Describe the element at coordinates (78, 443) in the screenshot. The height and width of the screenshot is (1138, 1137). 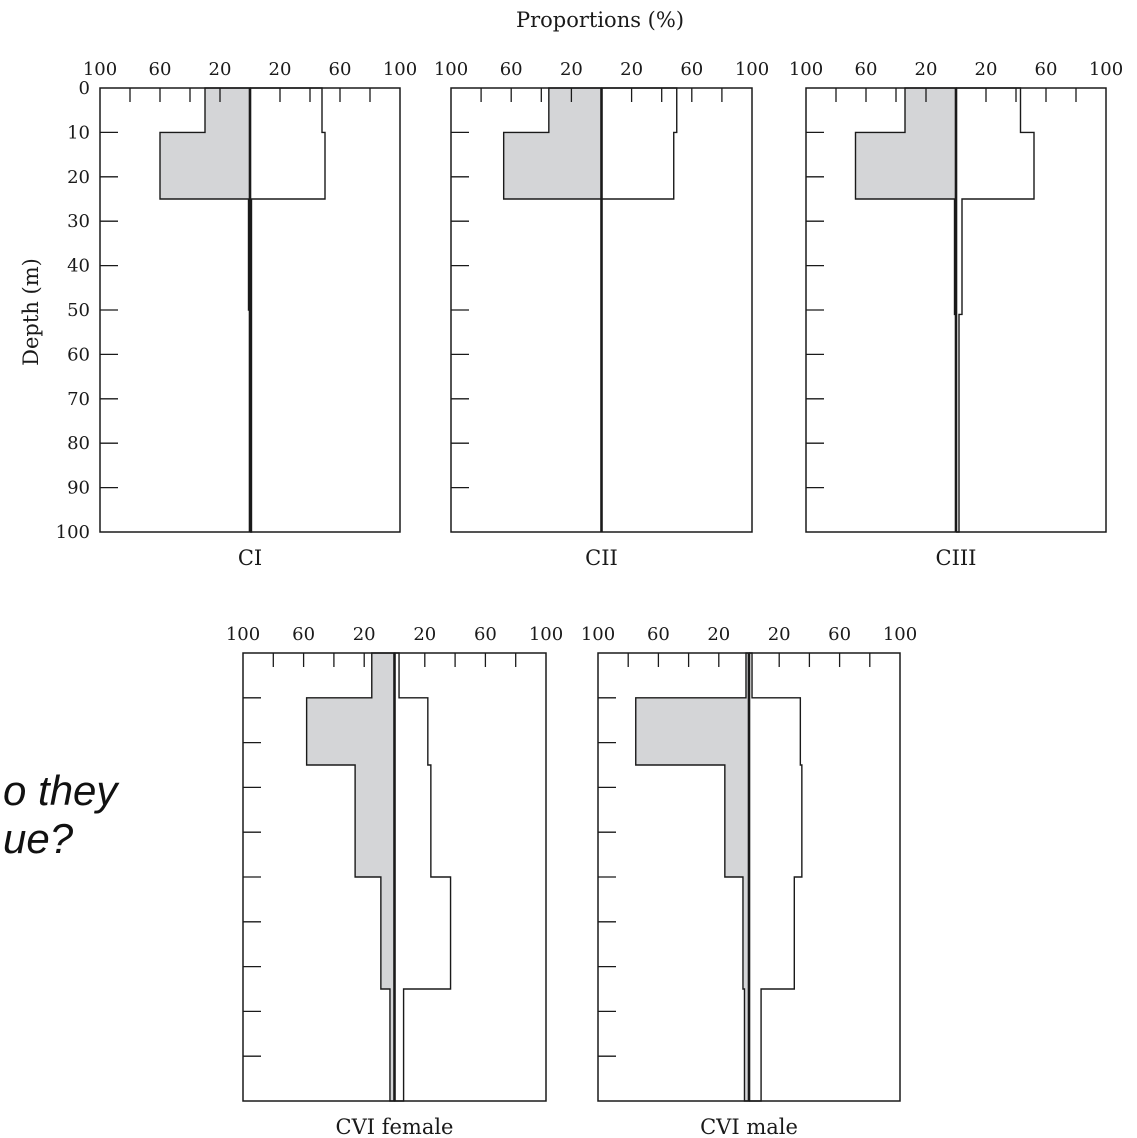
I see `y-tick-label: 80` at that location.